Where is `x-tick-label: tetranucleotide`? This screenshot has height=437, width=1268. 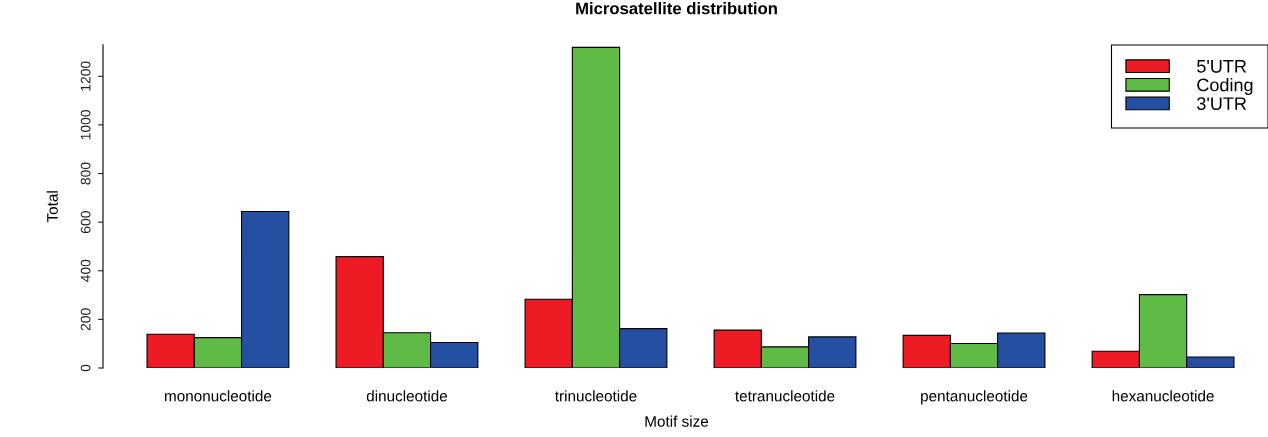
x-tick-label: tetranucleotide is located at coordinates (785, 396).